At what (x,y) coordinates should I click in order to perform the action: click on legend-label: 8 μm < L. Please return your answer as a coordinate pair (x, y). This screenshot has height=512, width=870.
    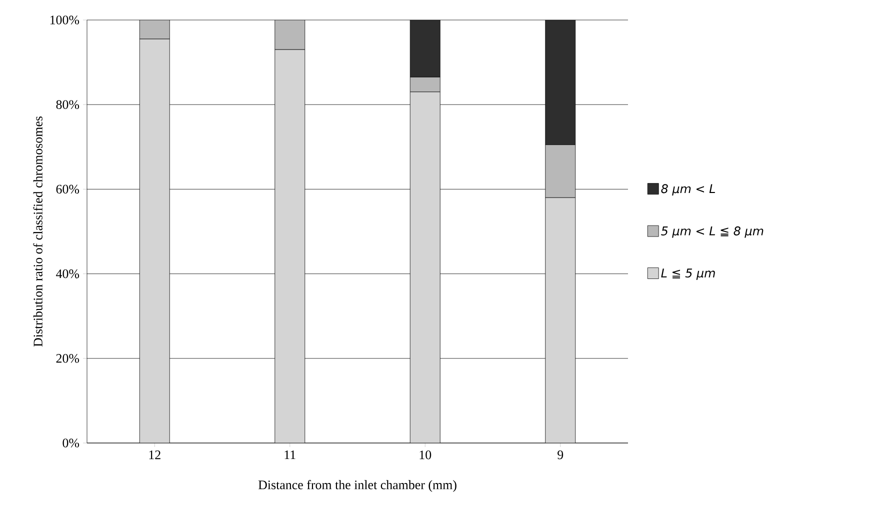
    Looking at the image, I should click on (688, 190).